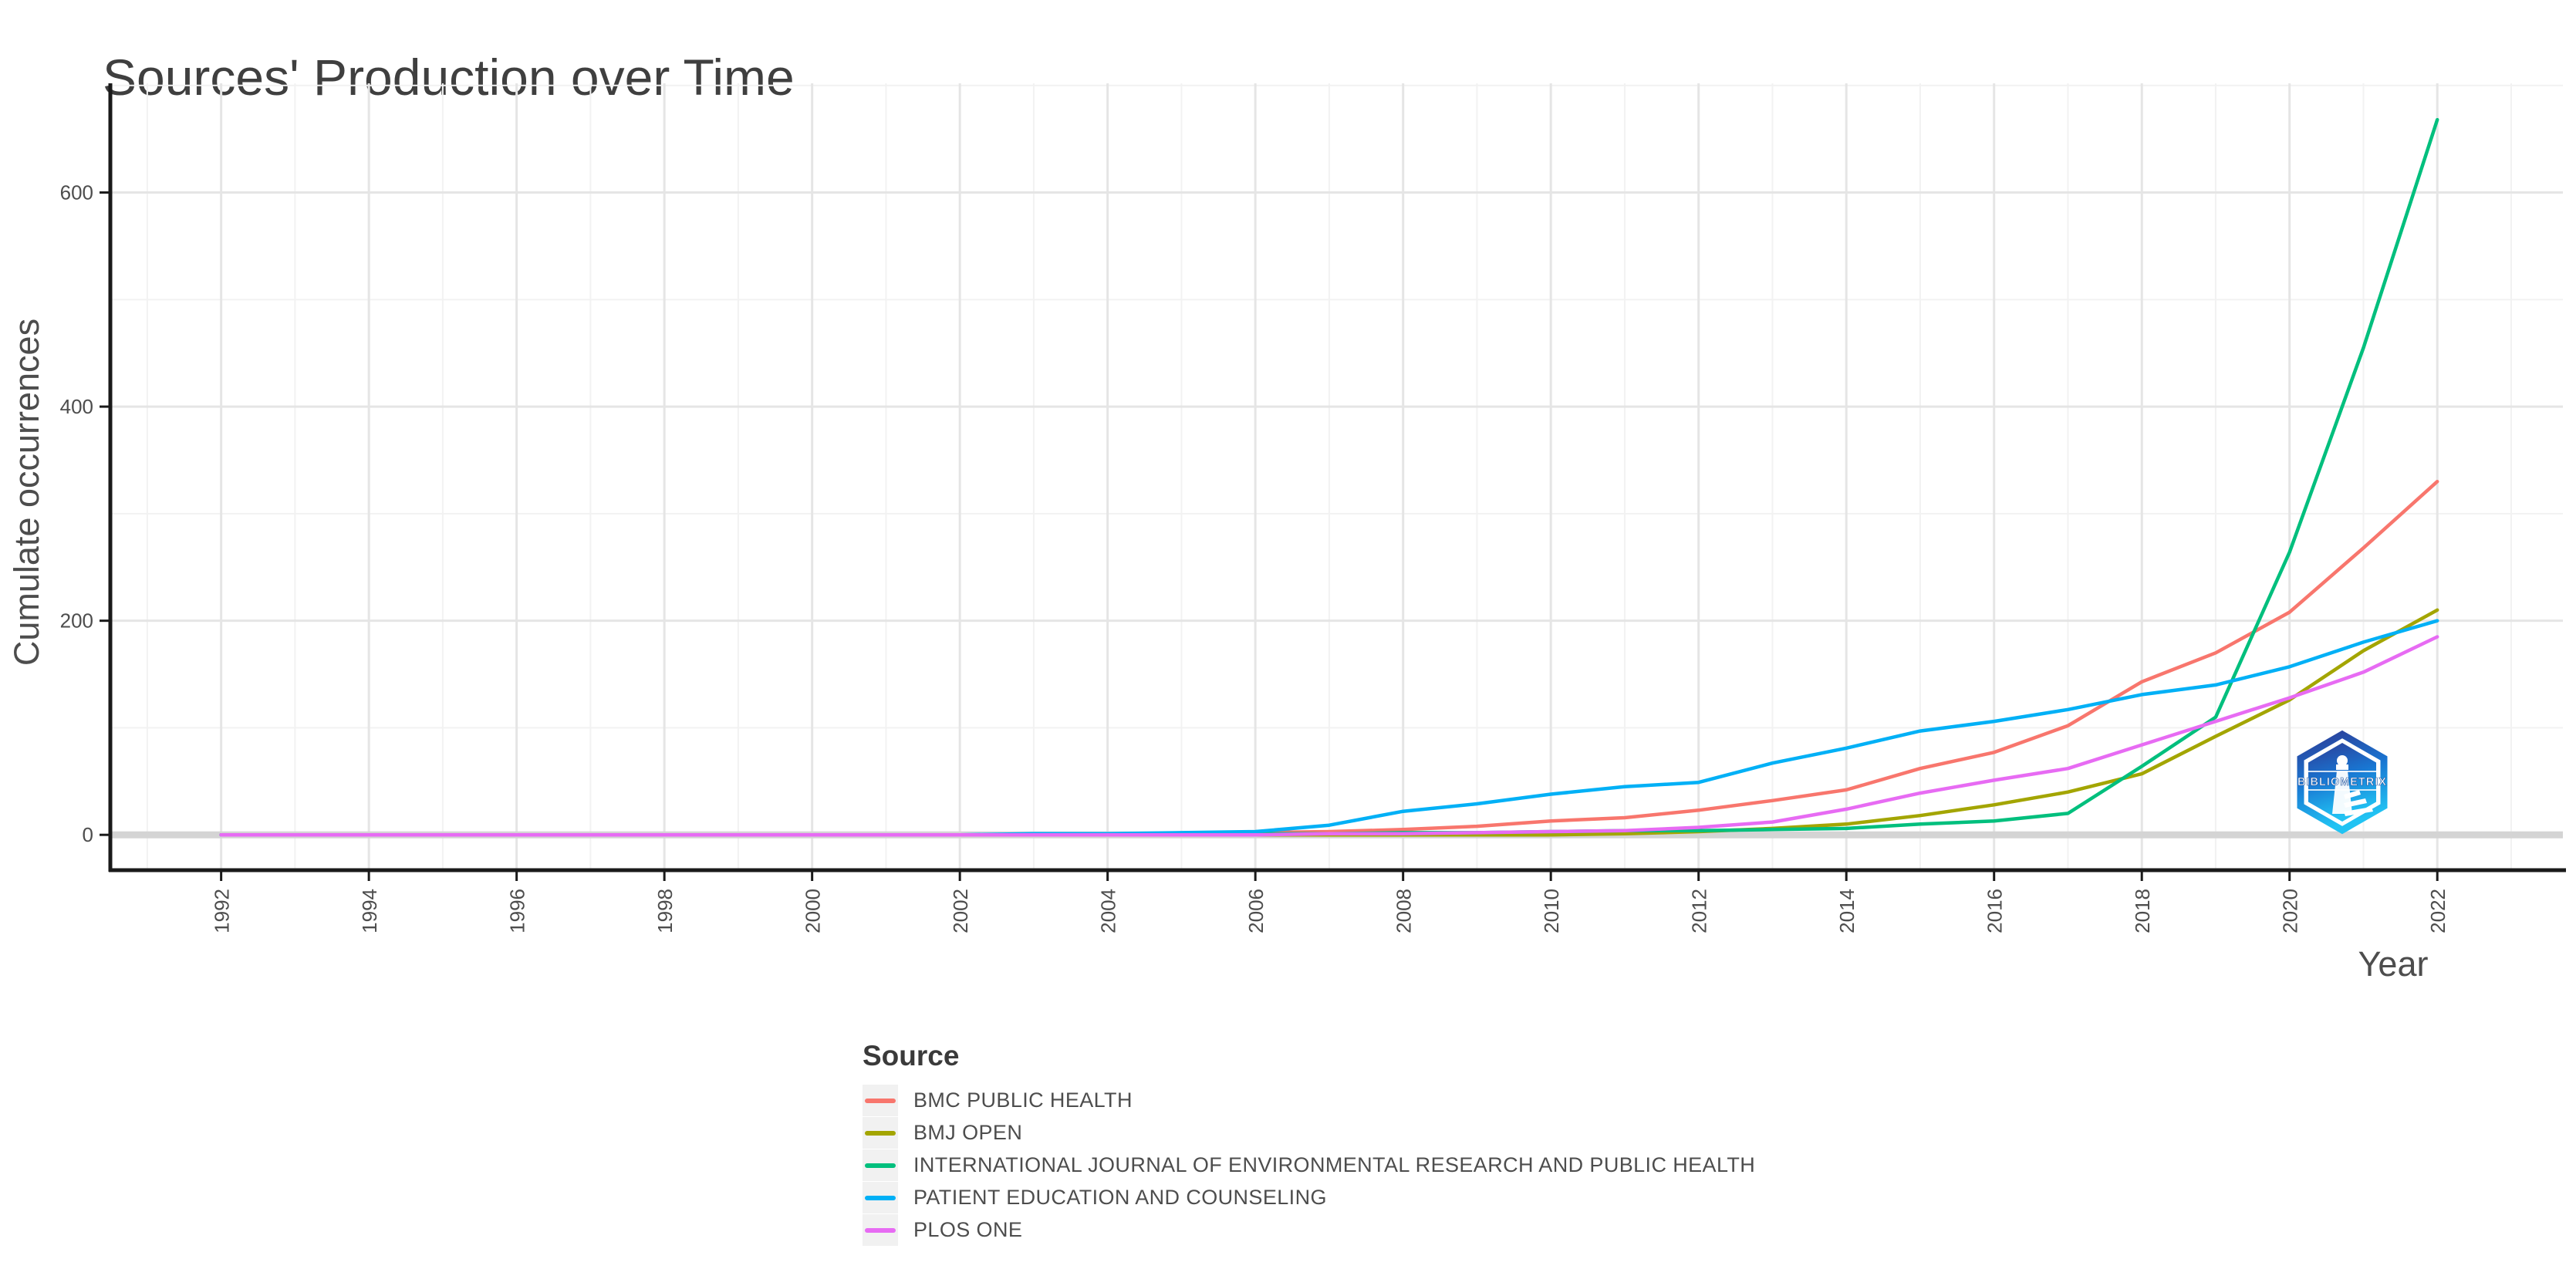  I want to click on y-tick-label: 200, so click(76, 621).